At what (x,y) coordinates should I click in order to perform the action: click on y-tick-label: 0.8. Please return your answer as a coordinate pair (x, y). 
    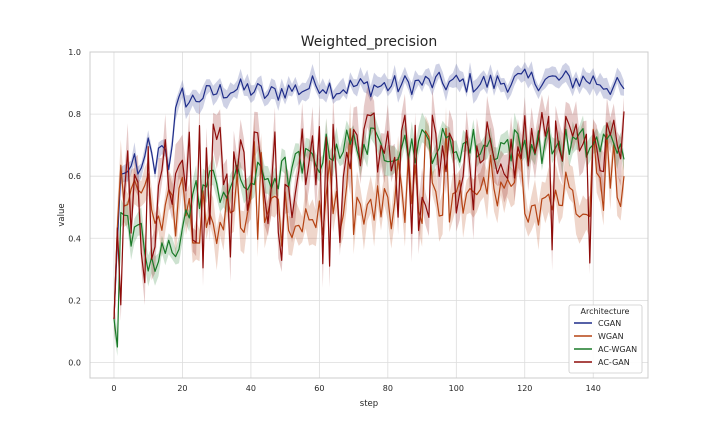
    Looking at the image, I should click on (74, 114).